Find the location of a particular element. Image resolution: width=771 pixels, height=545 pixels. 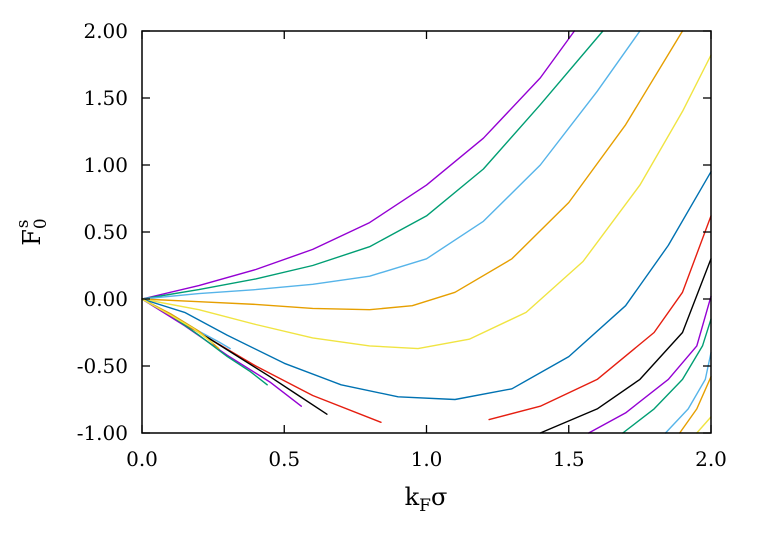

x-tick-label: 0.0 is located at coordinates (142, 459).